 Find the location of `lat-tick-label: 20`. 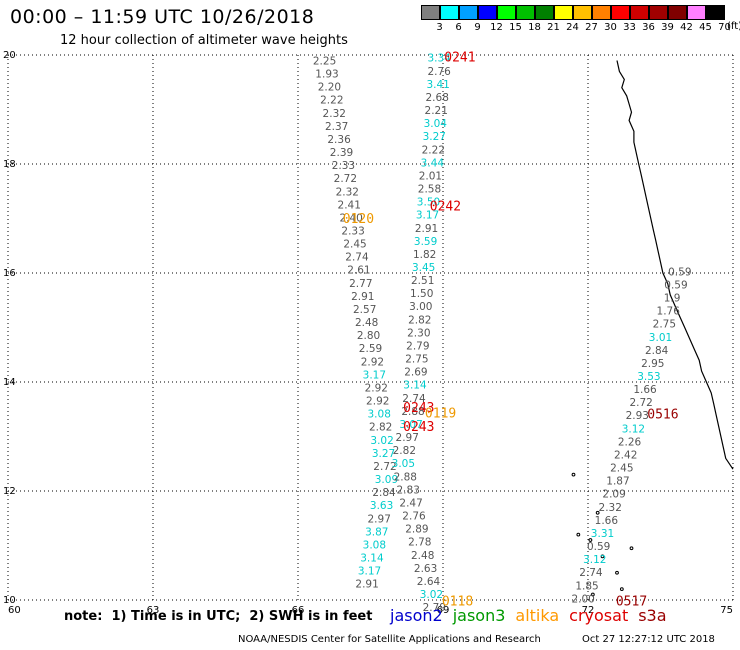

lat-tick-label: 20 is located at coordinates (9, 55).